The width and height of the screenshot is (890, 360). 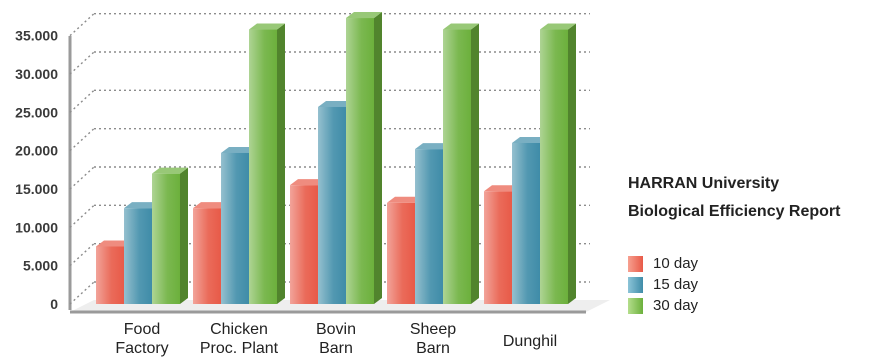 I want to click on legend: 10 day 15 day 30 day, so click(x=663, y=284).